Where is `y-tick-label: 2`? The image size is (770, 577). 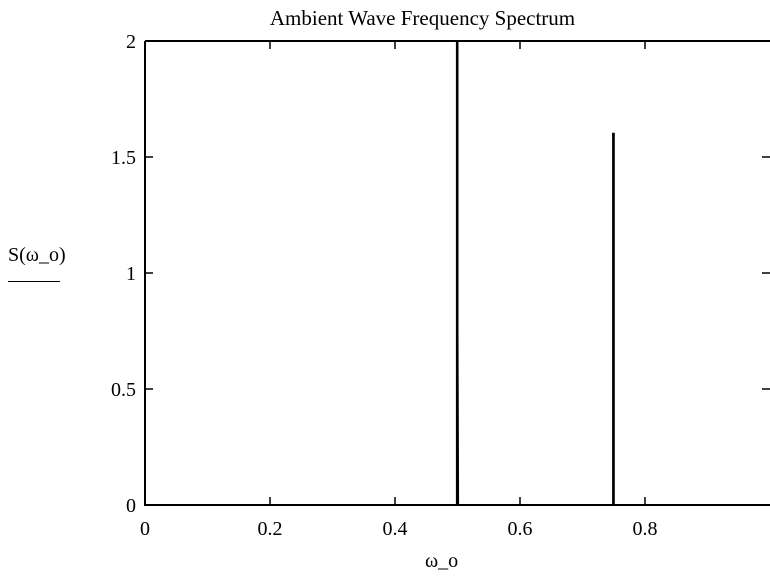
y-tick-label: 2 is located at coordinates (131, 42).